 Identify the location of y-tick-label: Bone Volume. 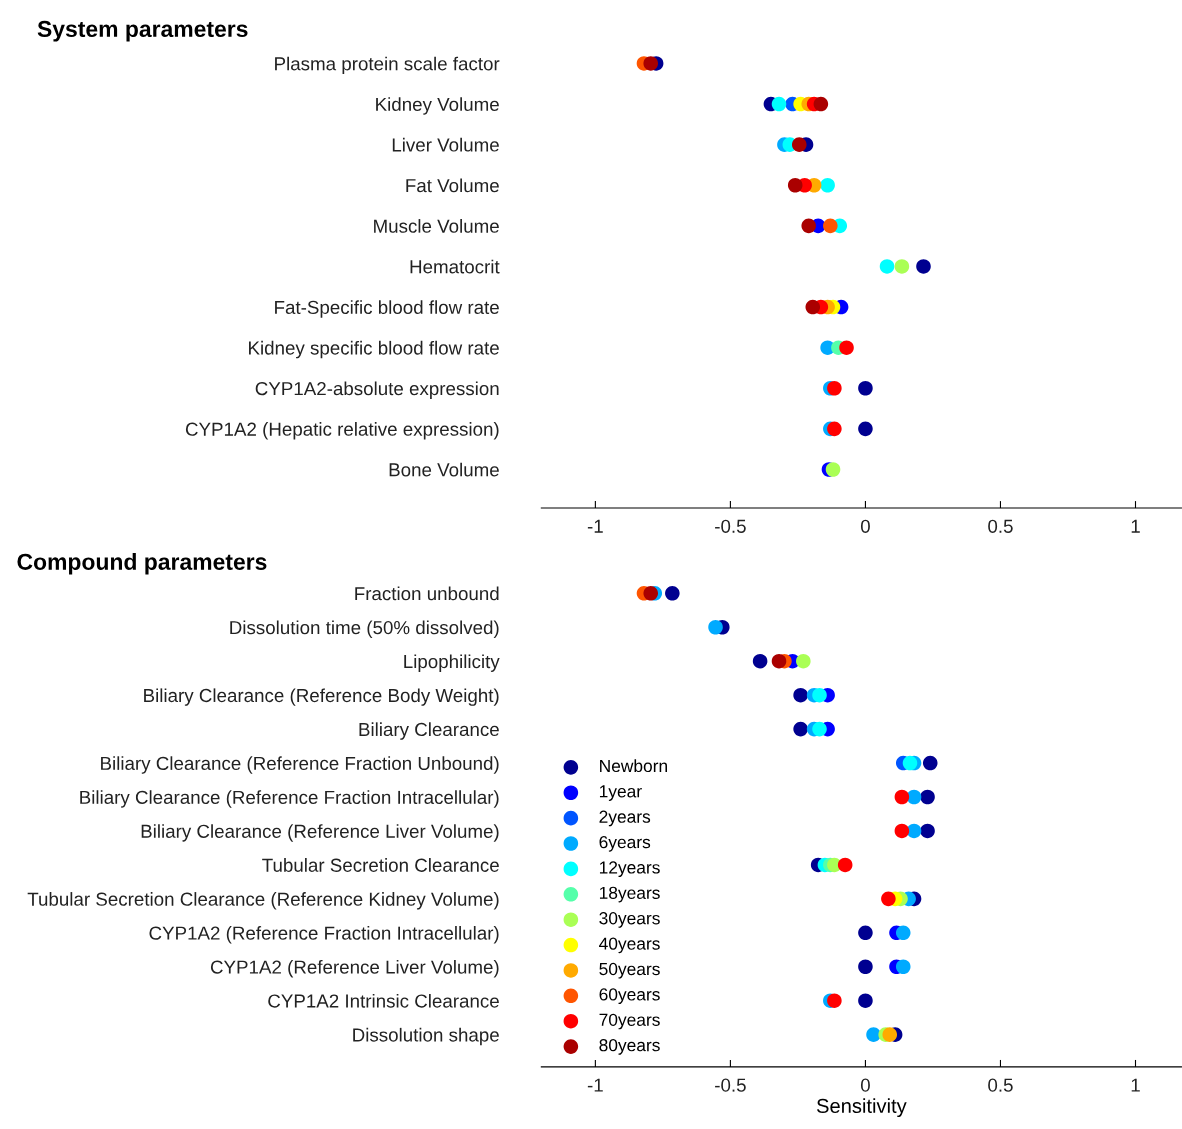
(444, 469).